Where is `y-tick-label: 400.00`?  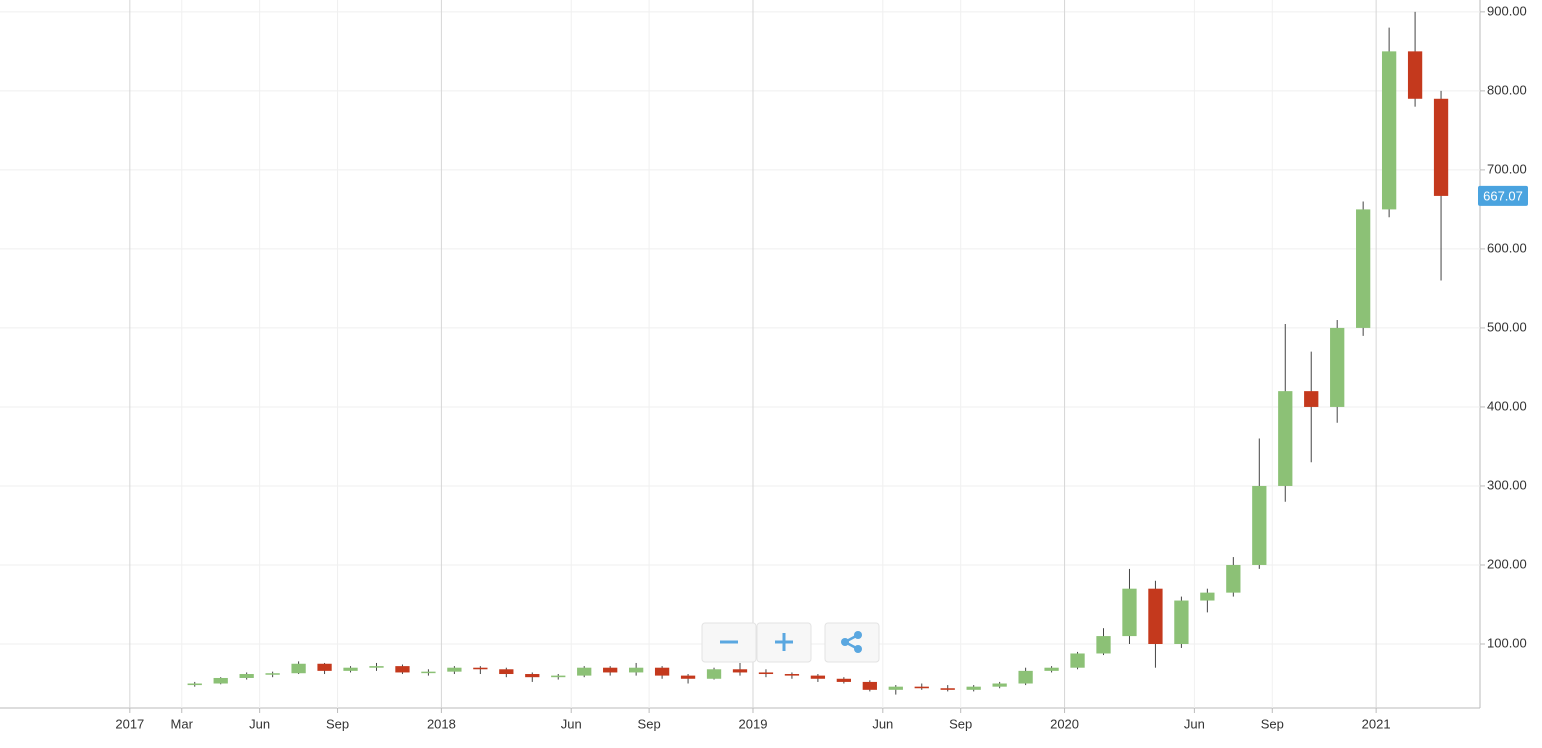 y-tick-label: 400.00 is located at coordinates (1507, 405).